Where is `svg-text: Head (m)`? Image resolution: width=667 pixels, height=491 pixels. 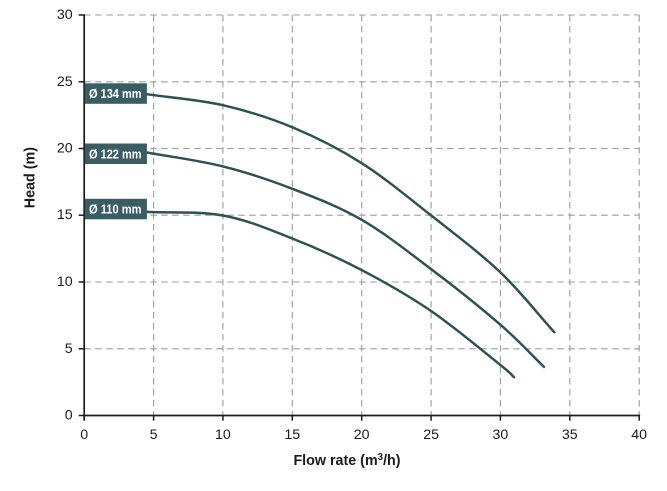
svg-text: Head (m) is located at coordinates (30, 177).